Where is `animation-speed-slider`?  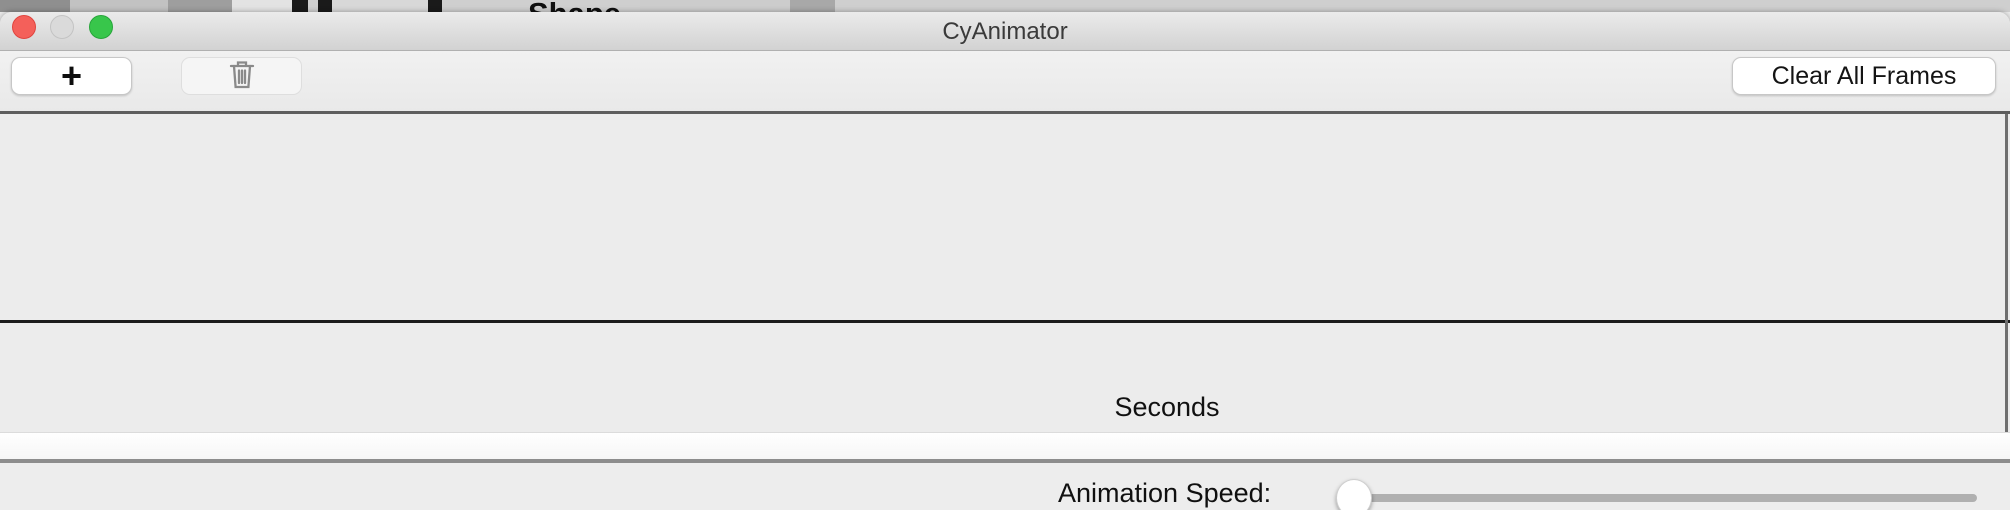 animation-speed-slider is located at coordinates (1656, 494).